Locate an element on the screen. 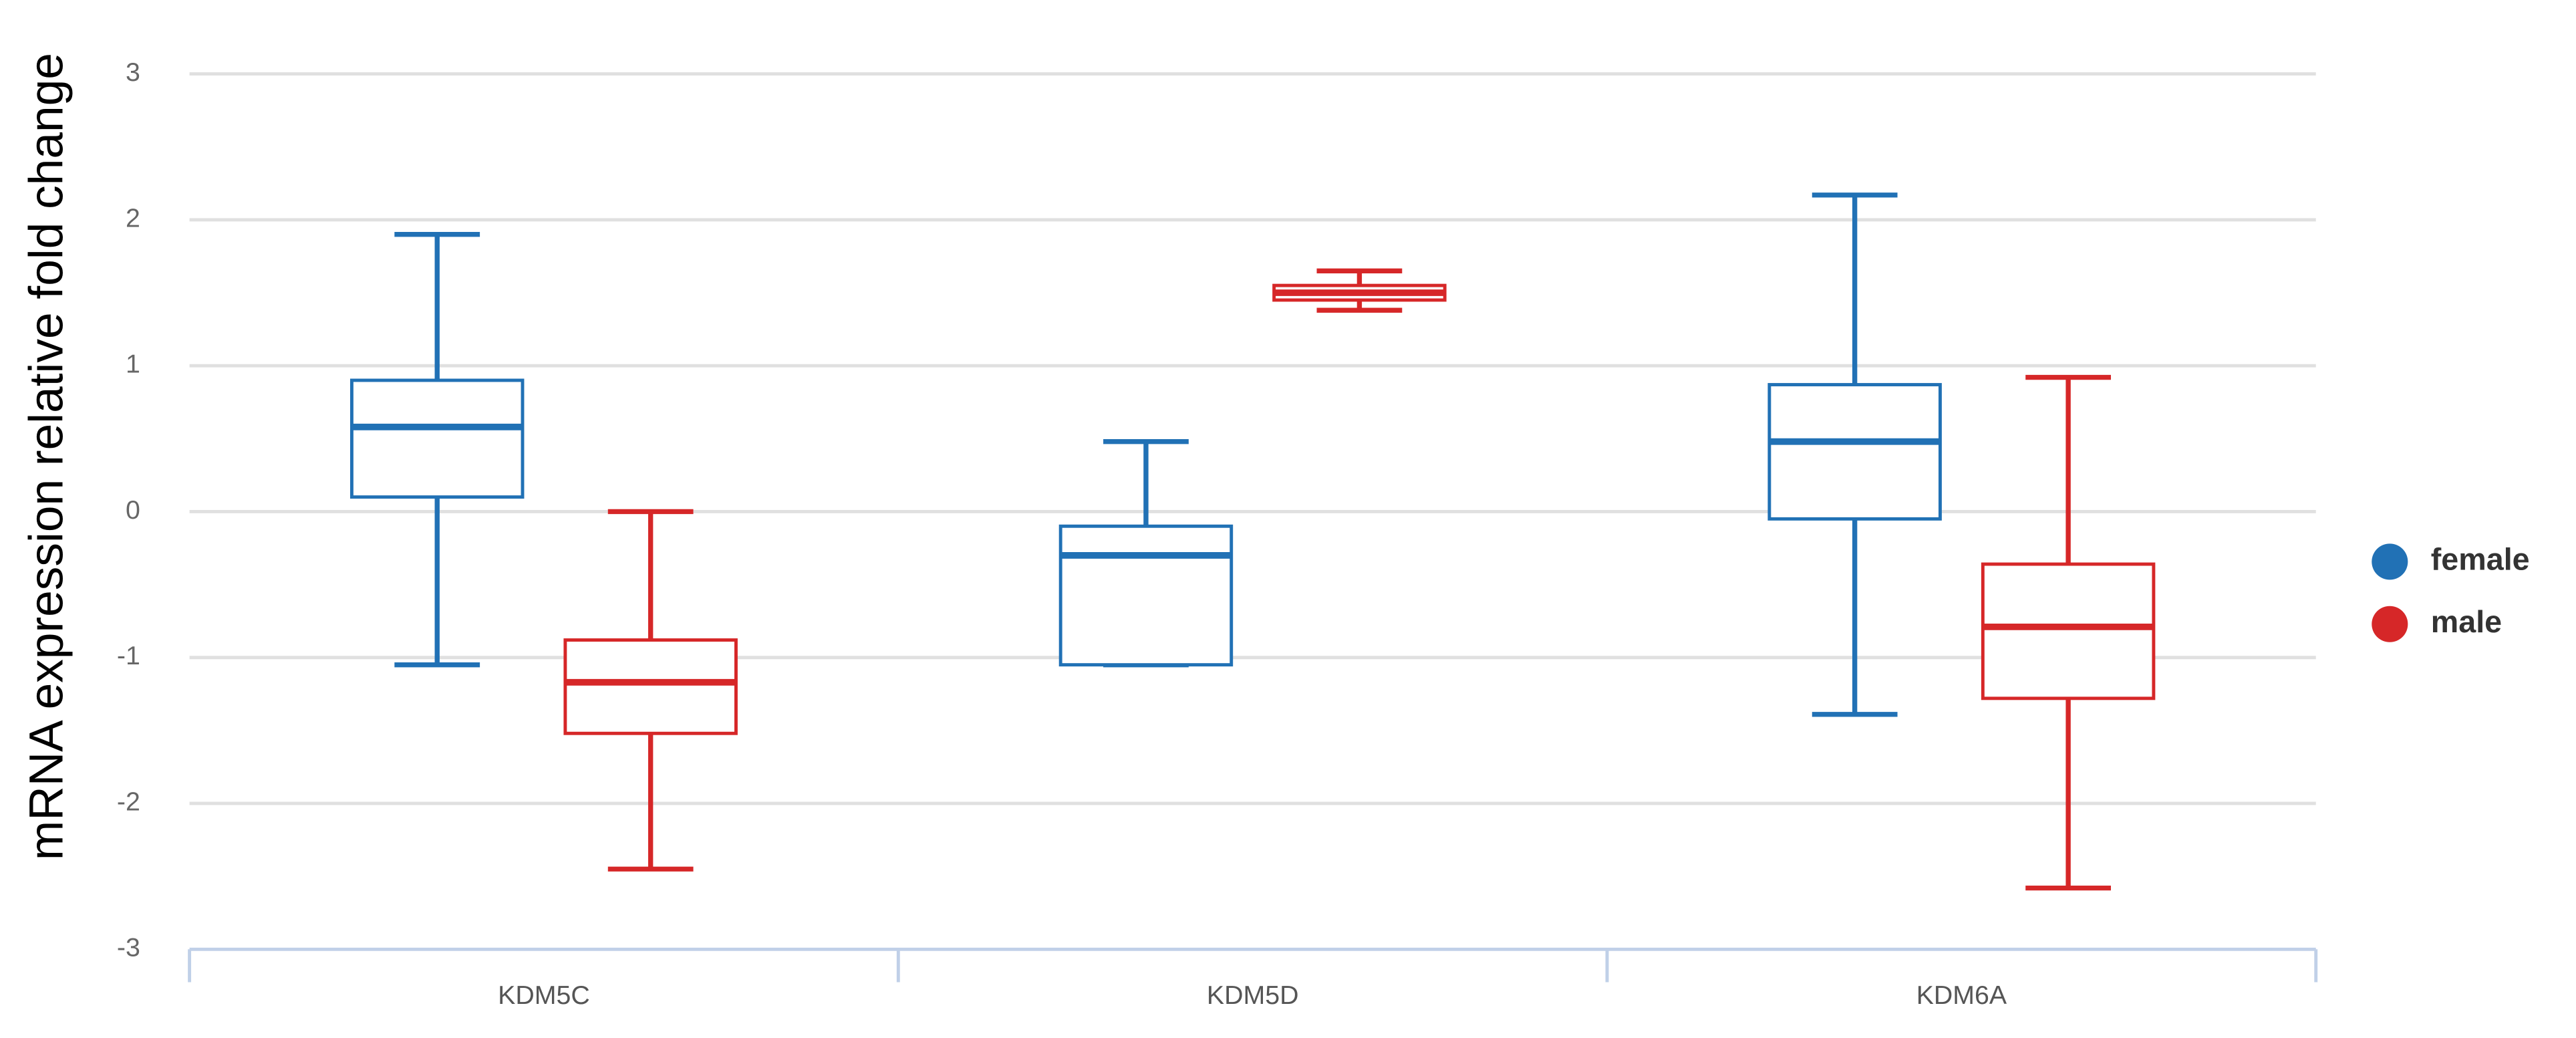 This screenshot has height=1038, width=2576. y-tick-label: -1 is located at coordinates (128, 655).